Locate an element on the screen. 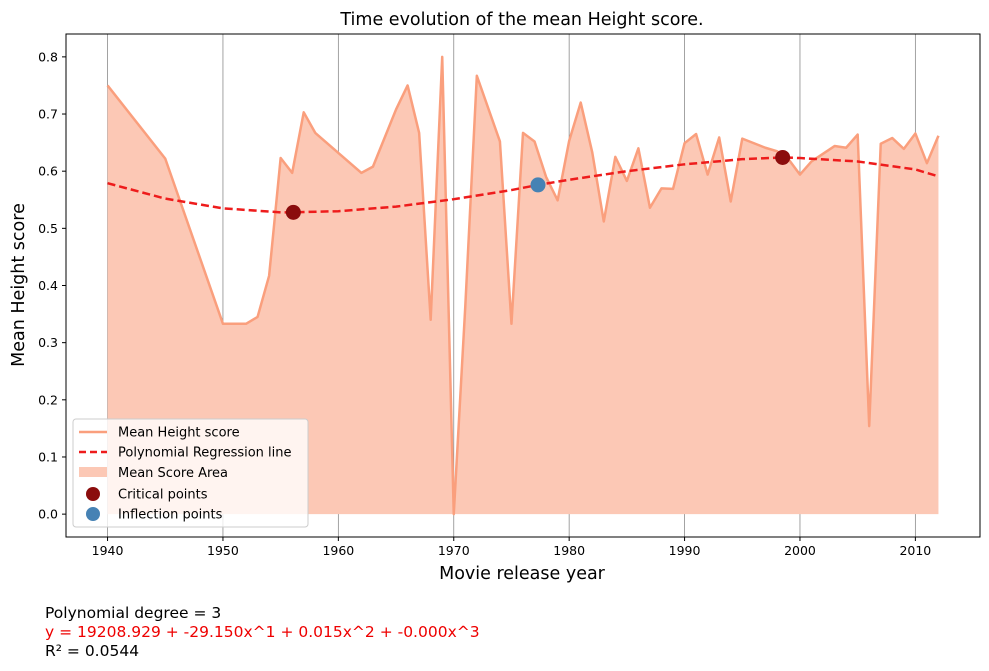 The width and height of the screenshot is (989, 671). points-layer is located at coordinates (538, 184).